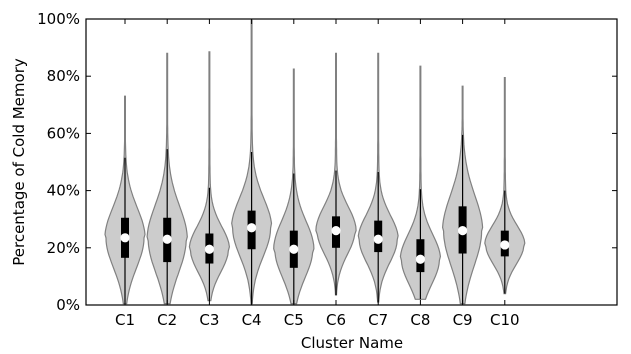  Describe the element at coordinates (352, 343) in the screenshot. I see `x-axis-label: Cluster Name` at that location.